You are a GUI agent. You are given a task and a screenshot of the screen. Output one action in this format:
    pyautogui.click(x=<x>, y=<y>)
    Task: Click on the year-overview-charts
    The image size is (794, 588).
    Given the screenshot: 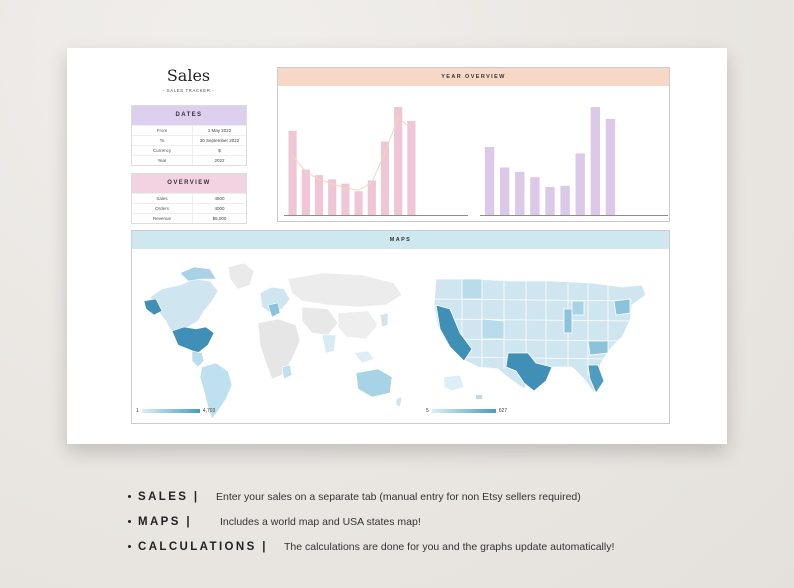 What is the action you would take?
    pyautogui.click(x=476, y=161)
    